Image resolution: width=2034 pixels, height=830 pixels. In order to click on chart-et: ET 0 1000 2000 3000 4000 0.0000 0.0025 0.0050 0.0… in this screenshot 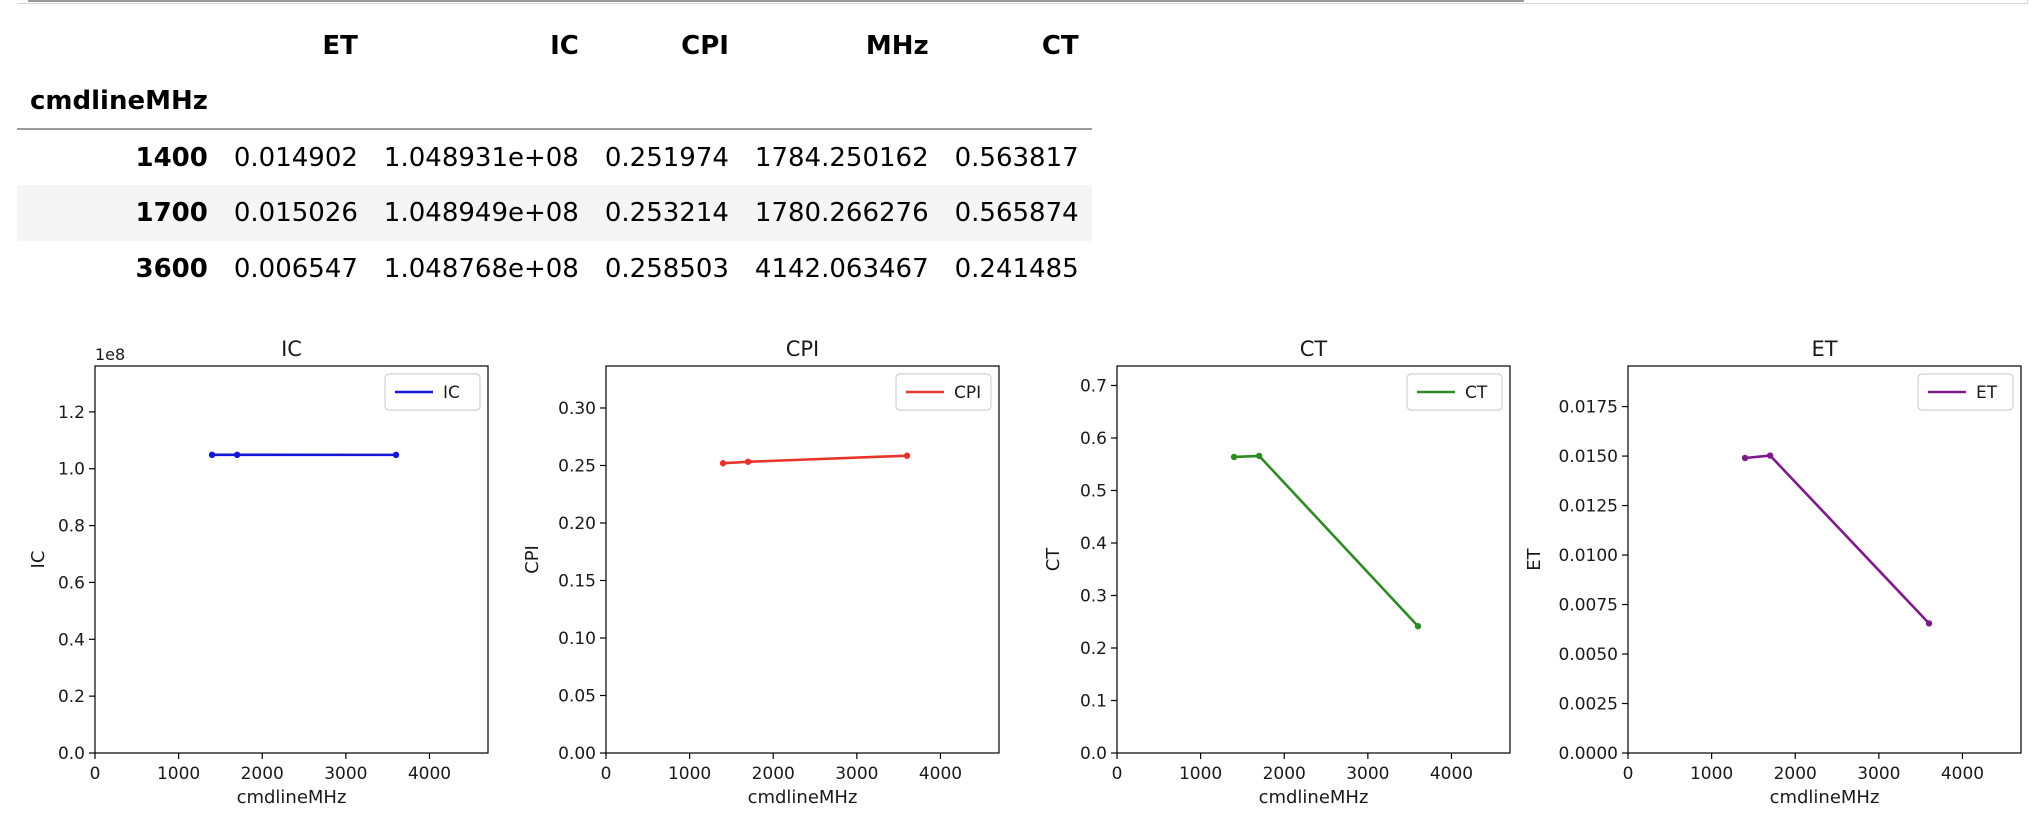, I will do `click(1773, 572)`.